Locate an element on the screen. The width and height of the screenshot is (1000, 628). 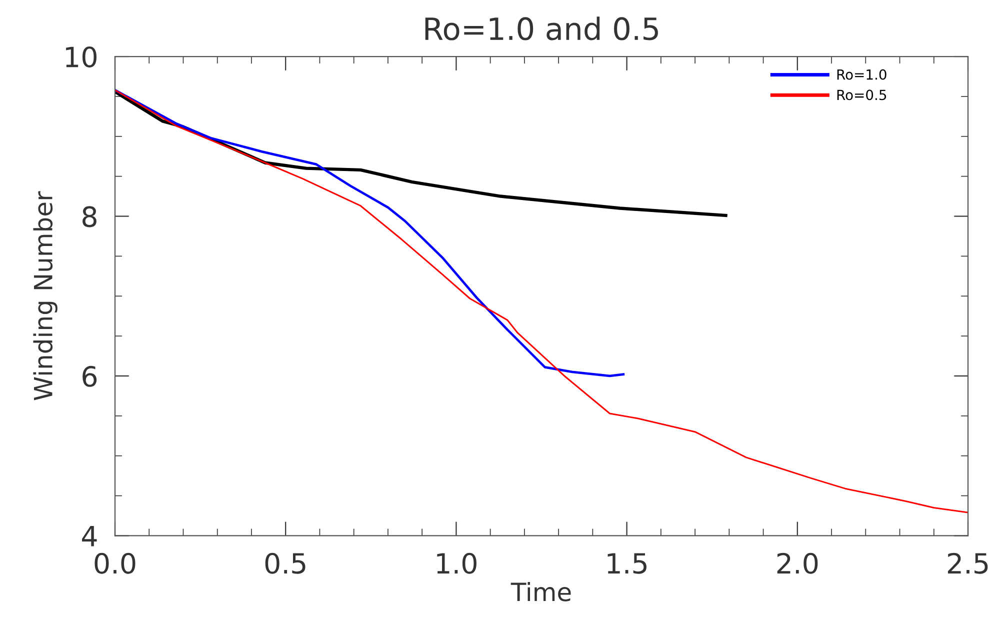
legend-label: Ro=0.5 is located at coordinates (861, 95).